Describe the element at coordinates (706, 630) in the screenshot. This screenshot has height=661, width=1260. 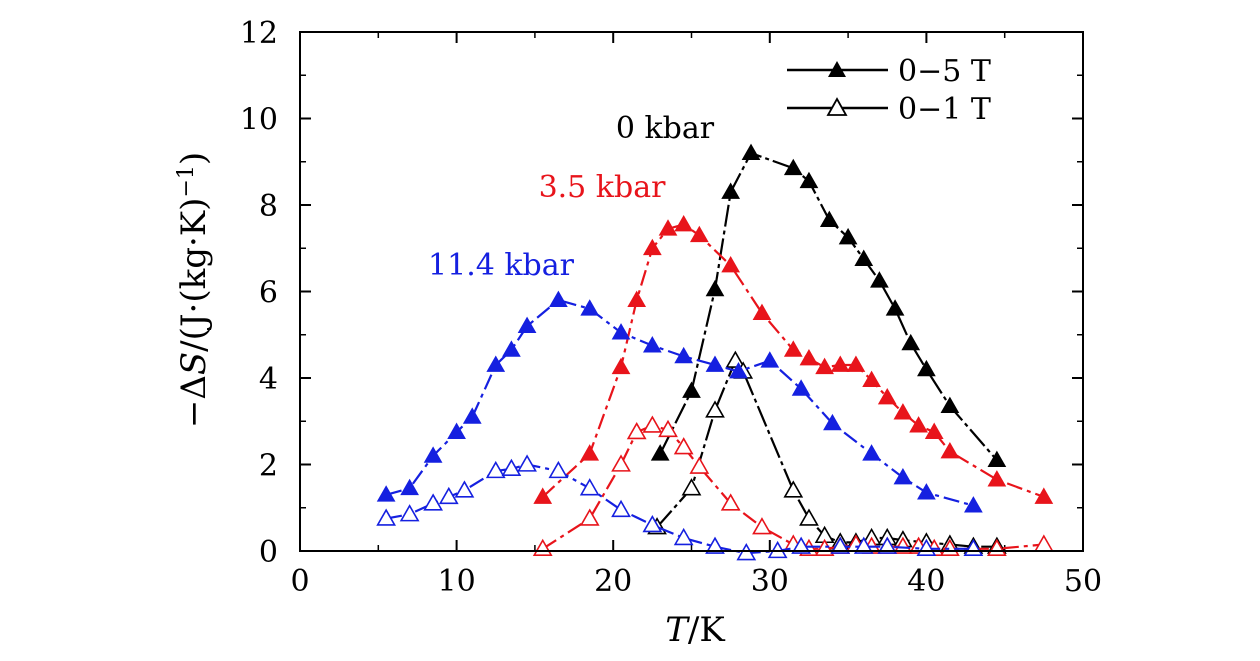
I see `x-axis-label-unit: /K` at that location.